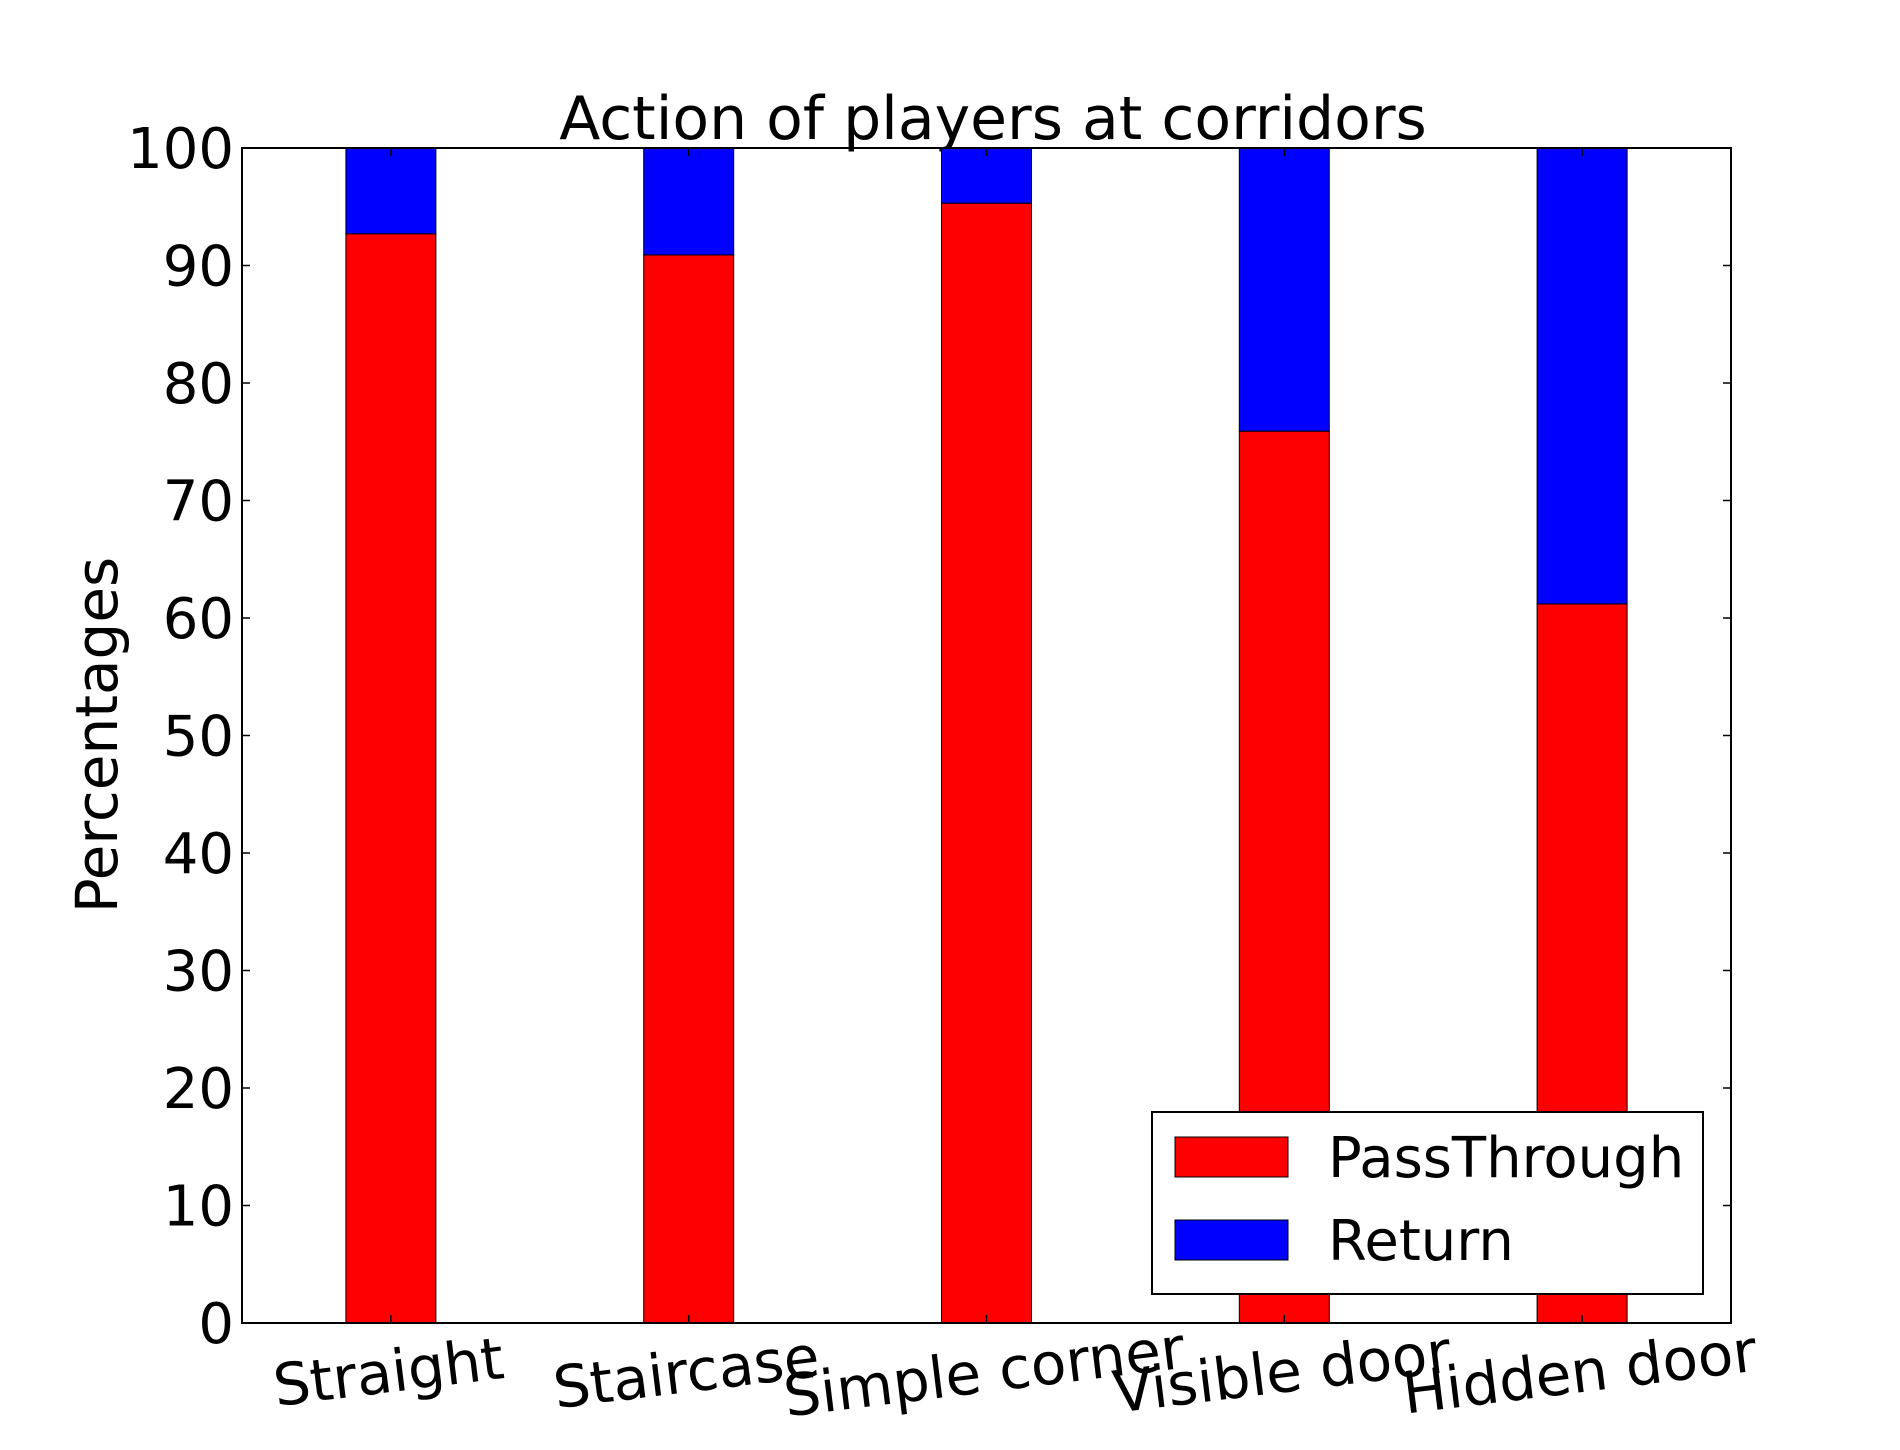 The height and width of the screenshot is (1450, 1900). Describe the element at coordinates (180, 149) in the screenshot. I see `y-tick-label-100: 100` at that location.